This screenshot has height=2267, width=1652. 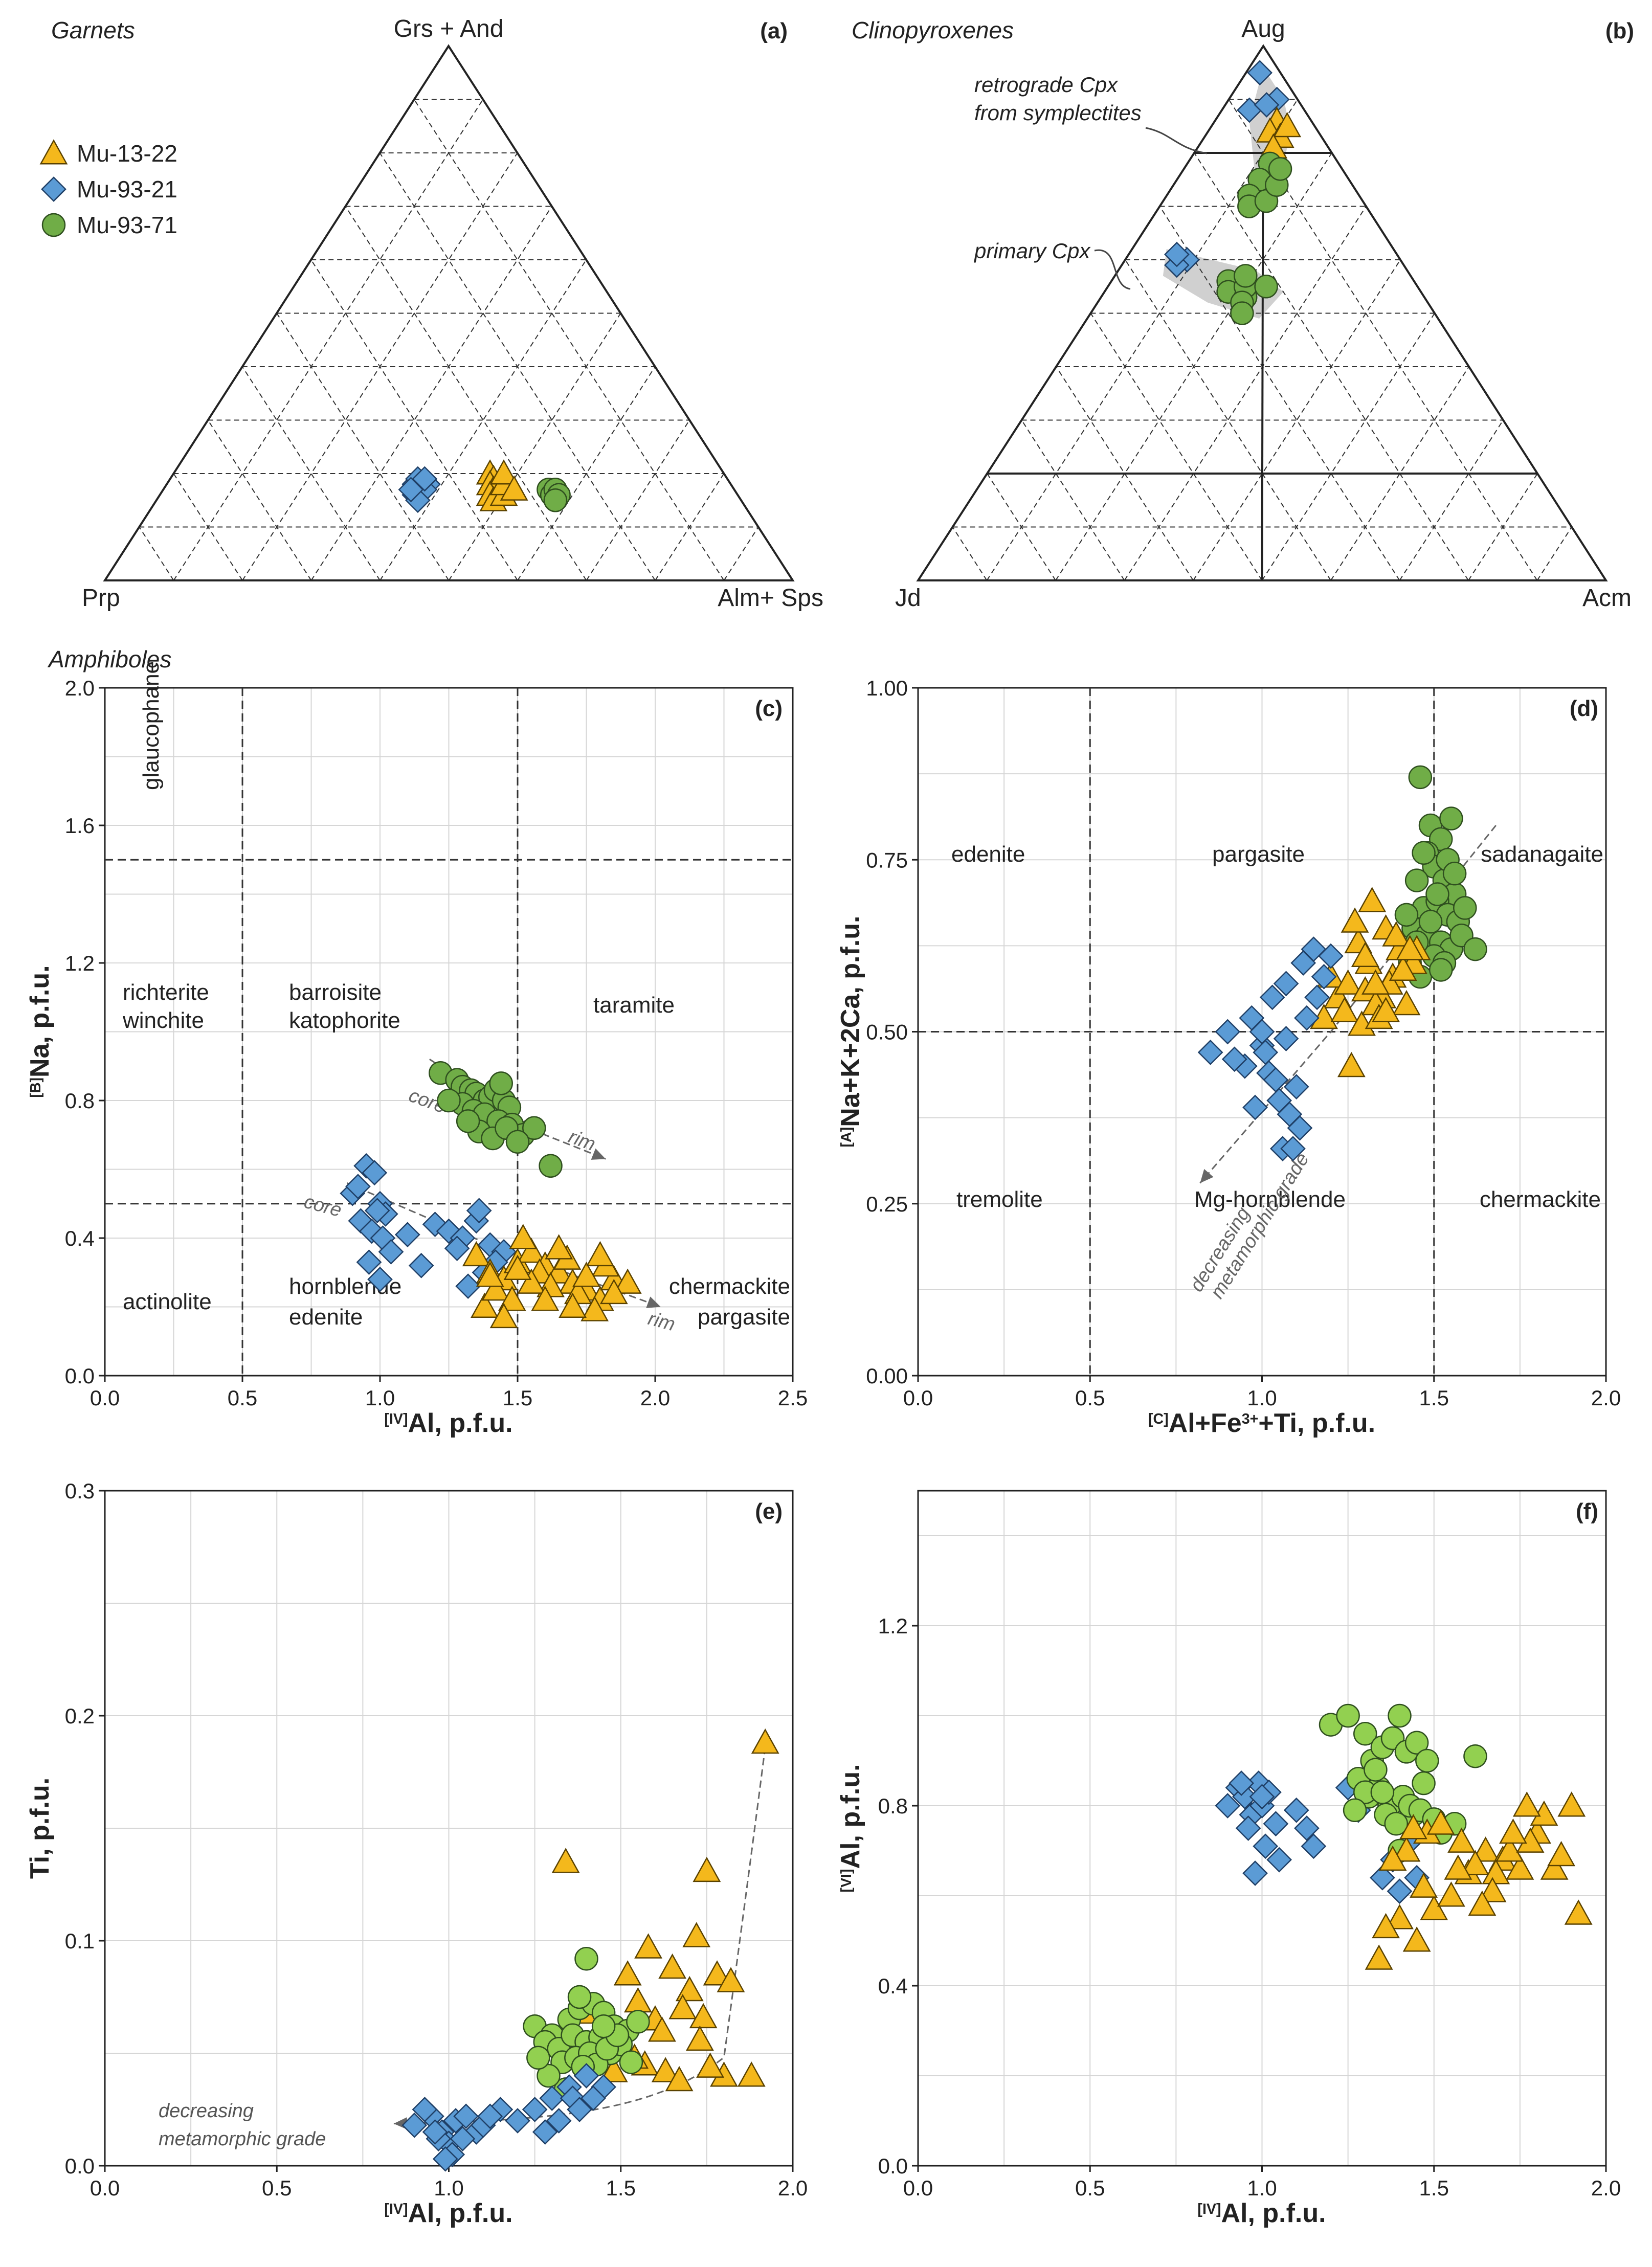 What do you see at coordinates (323, 1206) in the screenshot?
I see `arrow-label: core` at bounding box center [323, 1206].